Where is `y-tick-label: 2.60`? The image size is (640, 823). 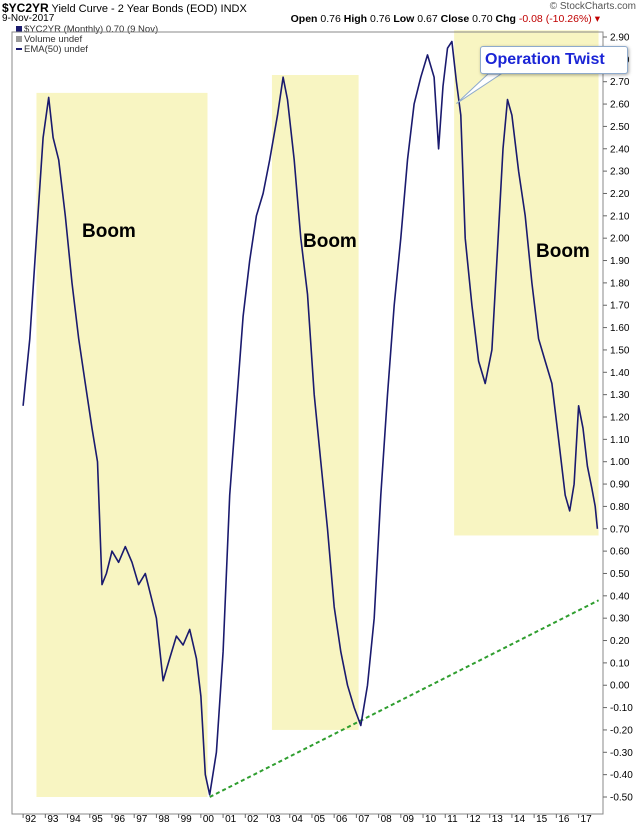 y-tick-label: 2.60 is located at coordinates (620, 105).